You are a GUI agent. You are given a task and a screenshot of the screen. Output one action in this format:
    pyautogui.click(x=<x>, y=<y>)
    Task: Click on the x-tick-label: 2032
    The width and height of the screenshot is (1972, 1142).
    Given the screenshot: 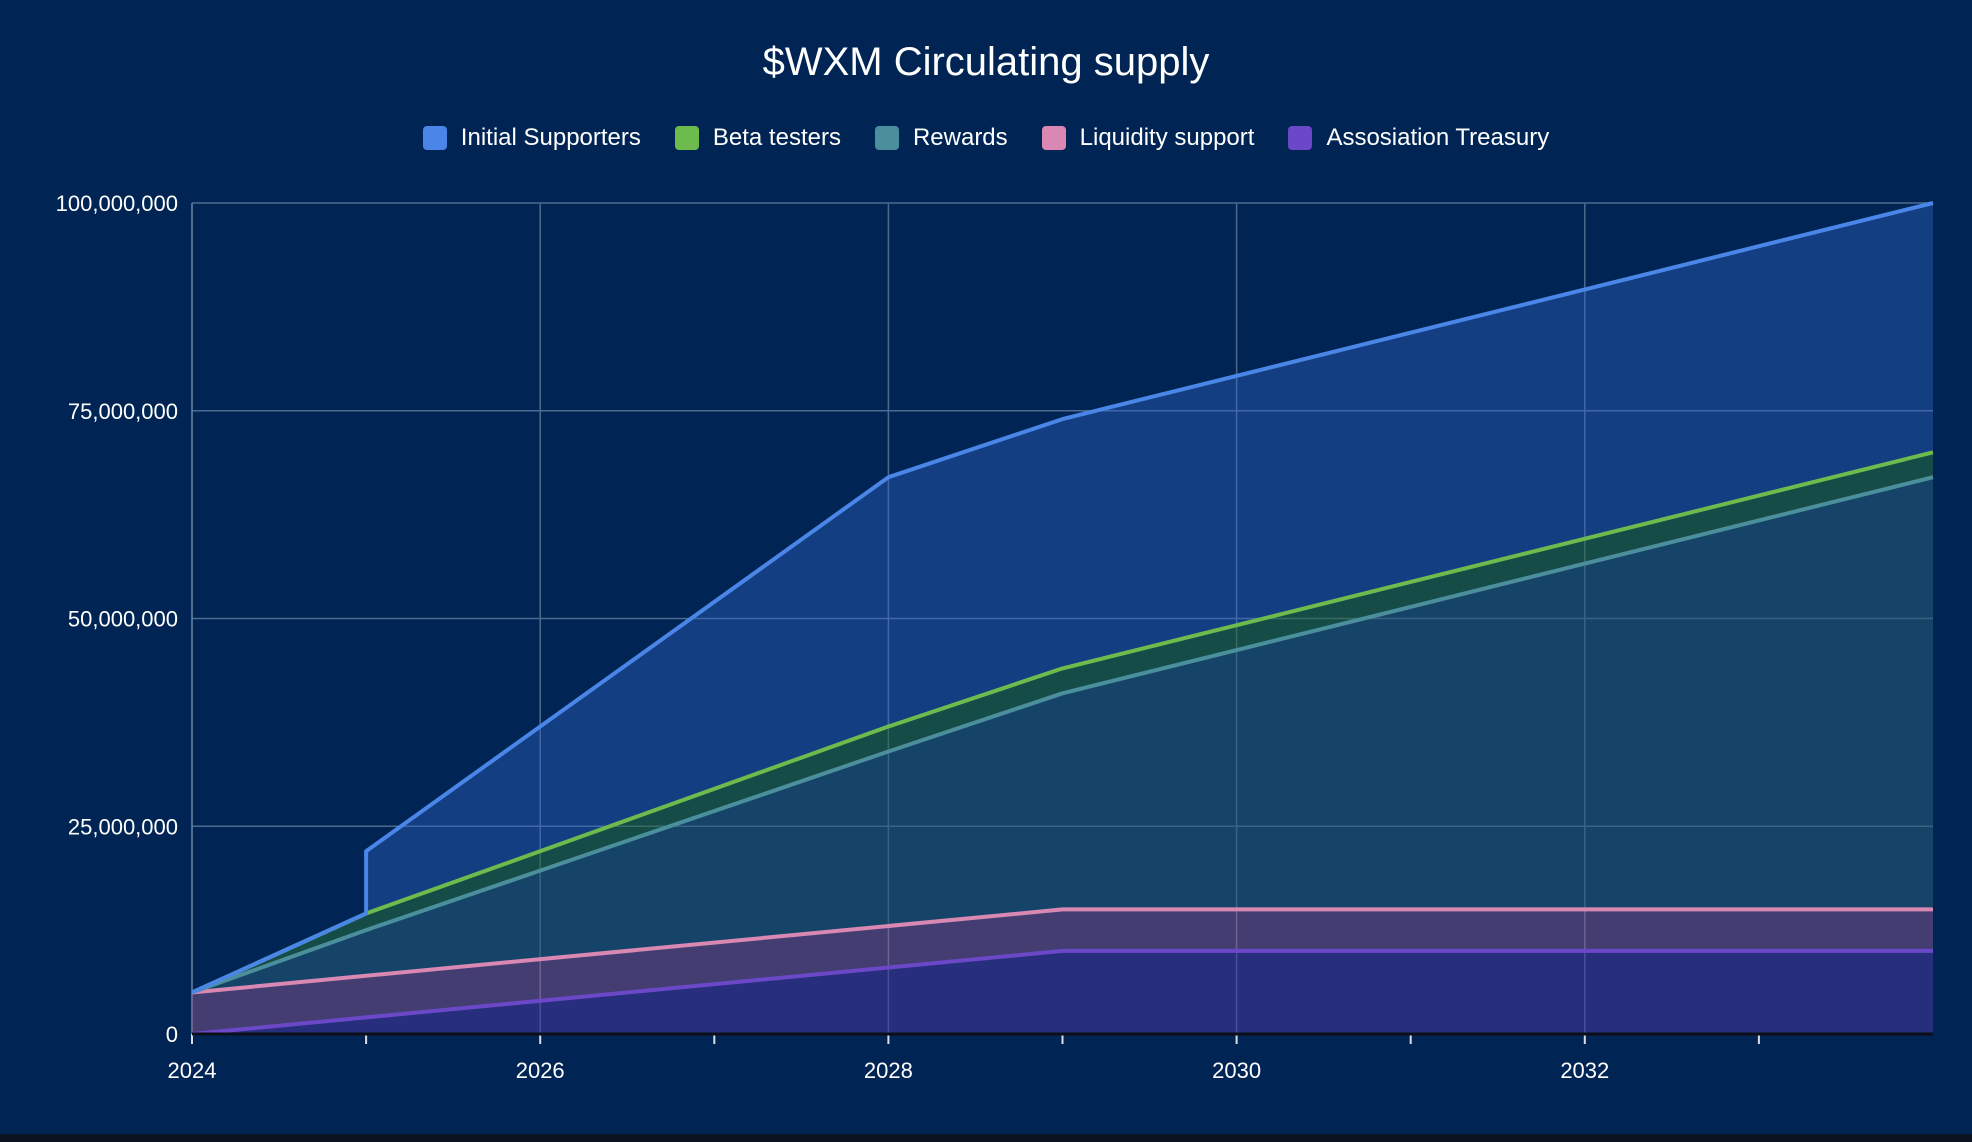 What is the action you would take?
    pyautogui.click(x=1584, y=1070)
    